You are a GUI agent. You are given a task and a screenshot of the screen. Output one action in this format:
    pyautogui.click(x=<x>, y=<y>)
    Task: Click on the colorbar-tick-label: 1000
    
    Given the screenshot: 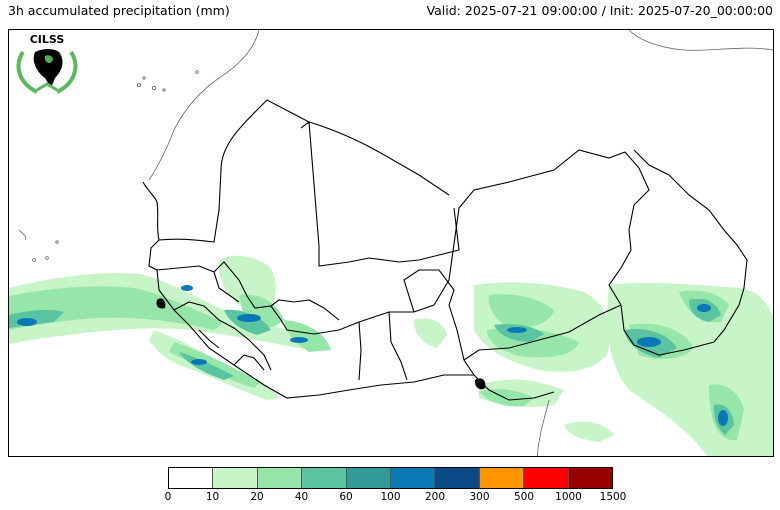 What is the action you would take?
    pyautogui.click(x=568, y=497)
    